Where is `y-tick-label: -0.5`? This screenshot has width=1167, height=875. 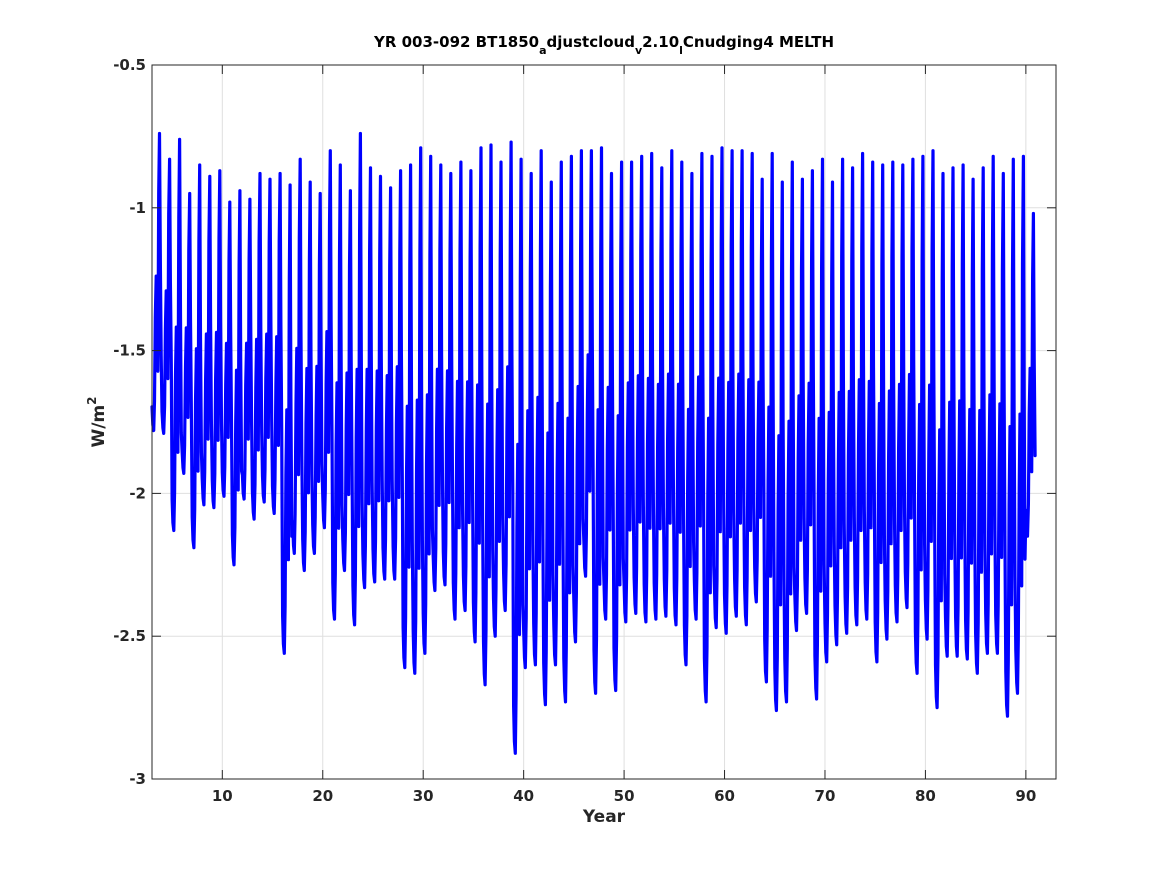
y-tick-label: -0.5 is located at coordinates (129, 65).